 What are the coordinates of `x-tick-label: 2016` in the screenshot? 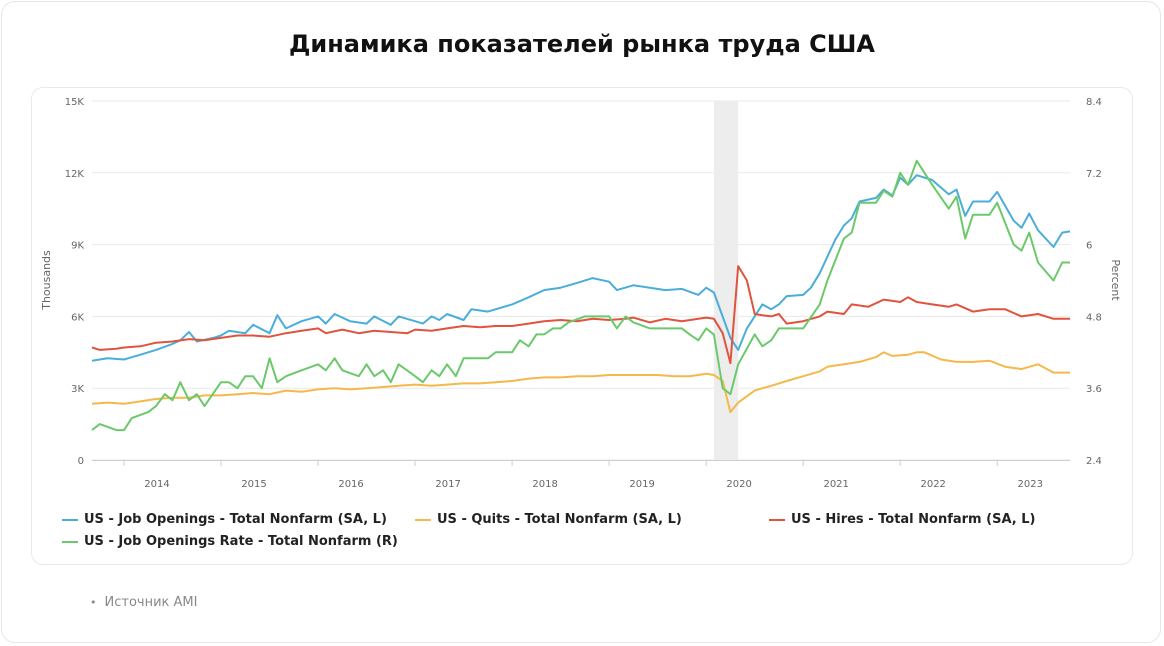 It's located at (350, 484).